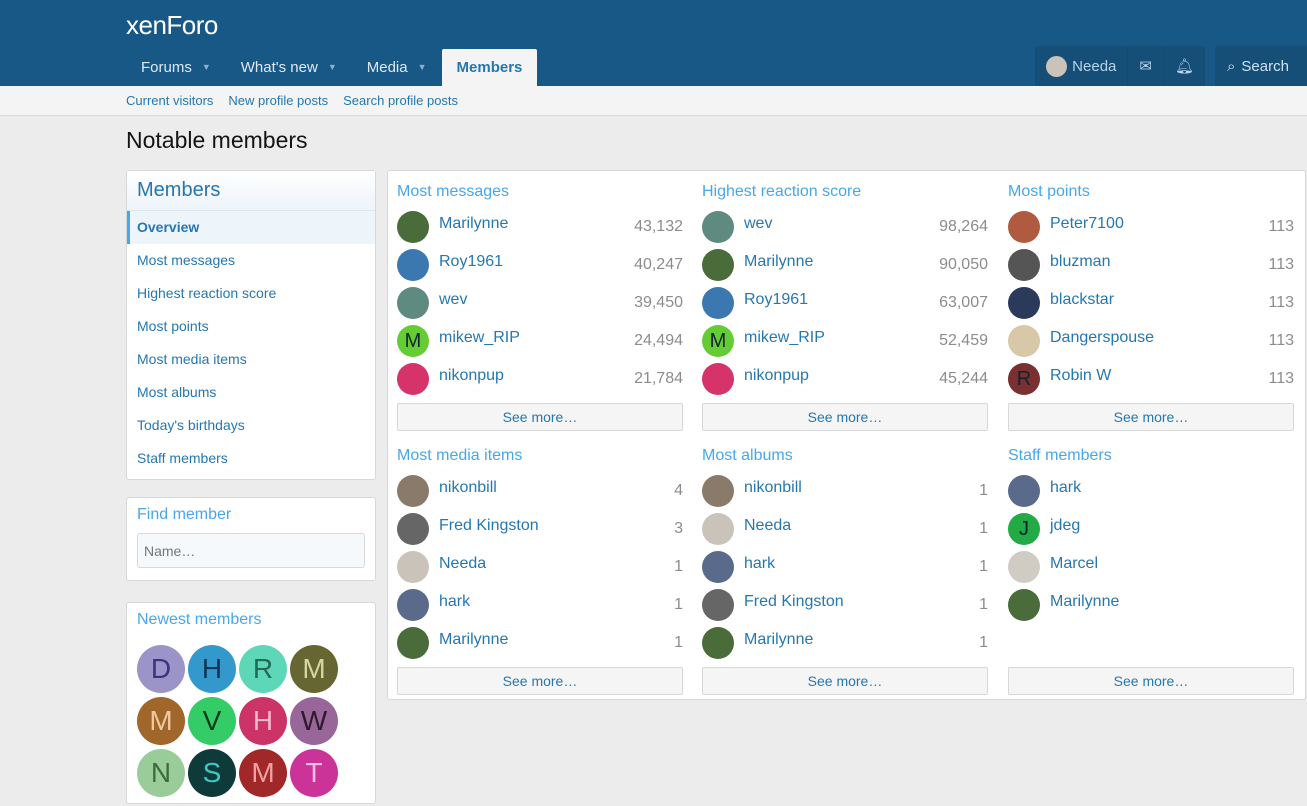  I want to click on section-title: Most media items, so click(460, 455).